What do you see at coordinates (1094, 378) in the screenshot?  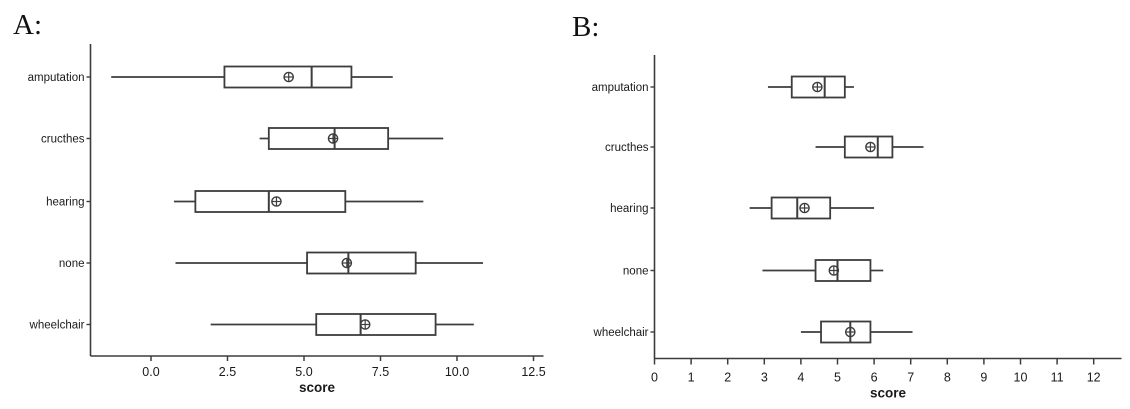 I see `x-tick-label: 12` at bounding box center [1094, 378].